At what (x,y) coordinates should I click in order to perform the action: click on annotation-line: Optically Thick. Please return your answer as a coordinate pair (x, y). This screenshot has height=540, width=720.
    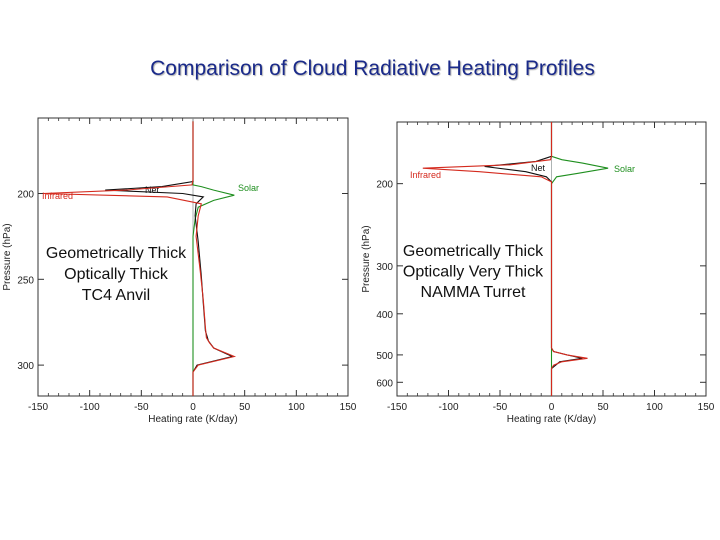
    Looking at the image, I should click on (116, 274).